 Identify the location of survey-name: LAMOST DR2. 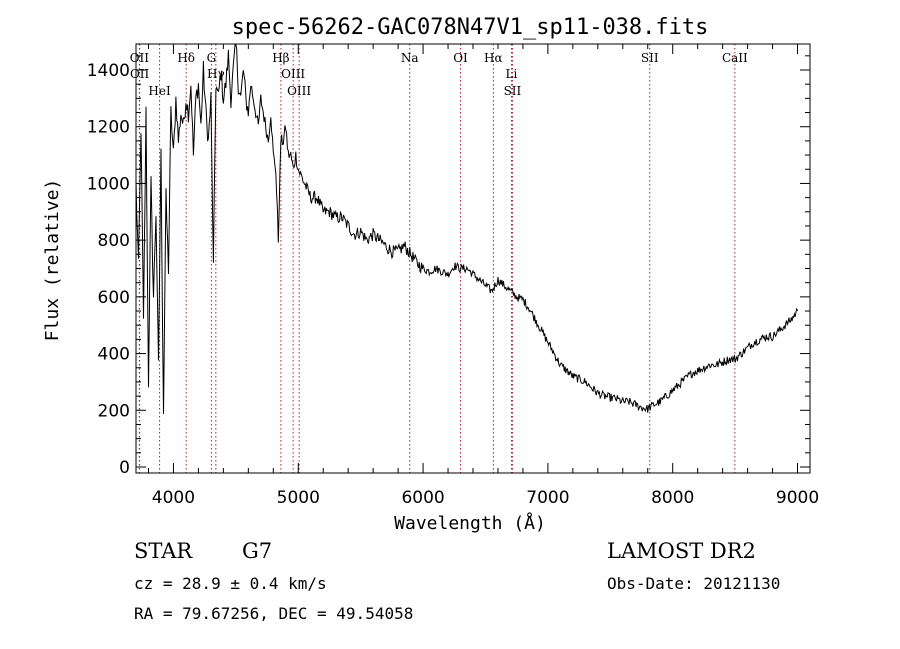
(681, 551).